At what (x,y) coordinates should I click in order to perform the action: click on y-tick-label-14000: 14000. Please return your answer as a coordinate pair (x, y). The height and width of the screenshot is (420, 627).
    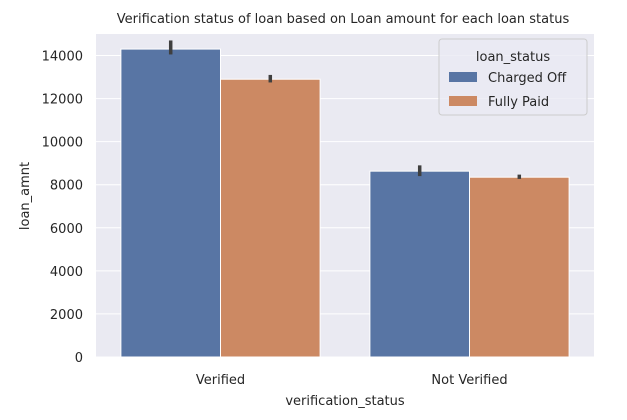
    Looking at the image, I should click on (62, 57).